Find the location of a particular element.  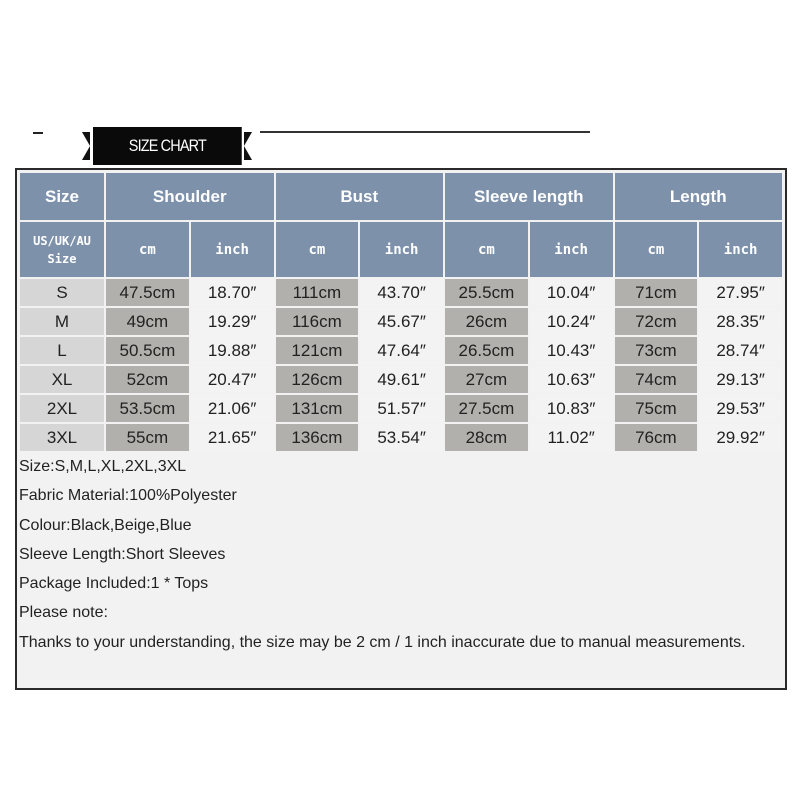

ribbon-tail-right is located at coordinates (248, 146).